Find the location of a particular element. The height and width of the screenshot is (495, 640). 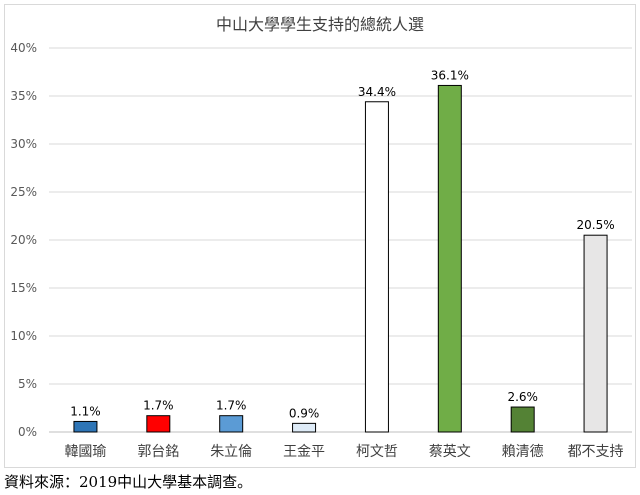

x-tick-label: 蔡英文 is located at coordinates (450, 451).